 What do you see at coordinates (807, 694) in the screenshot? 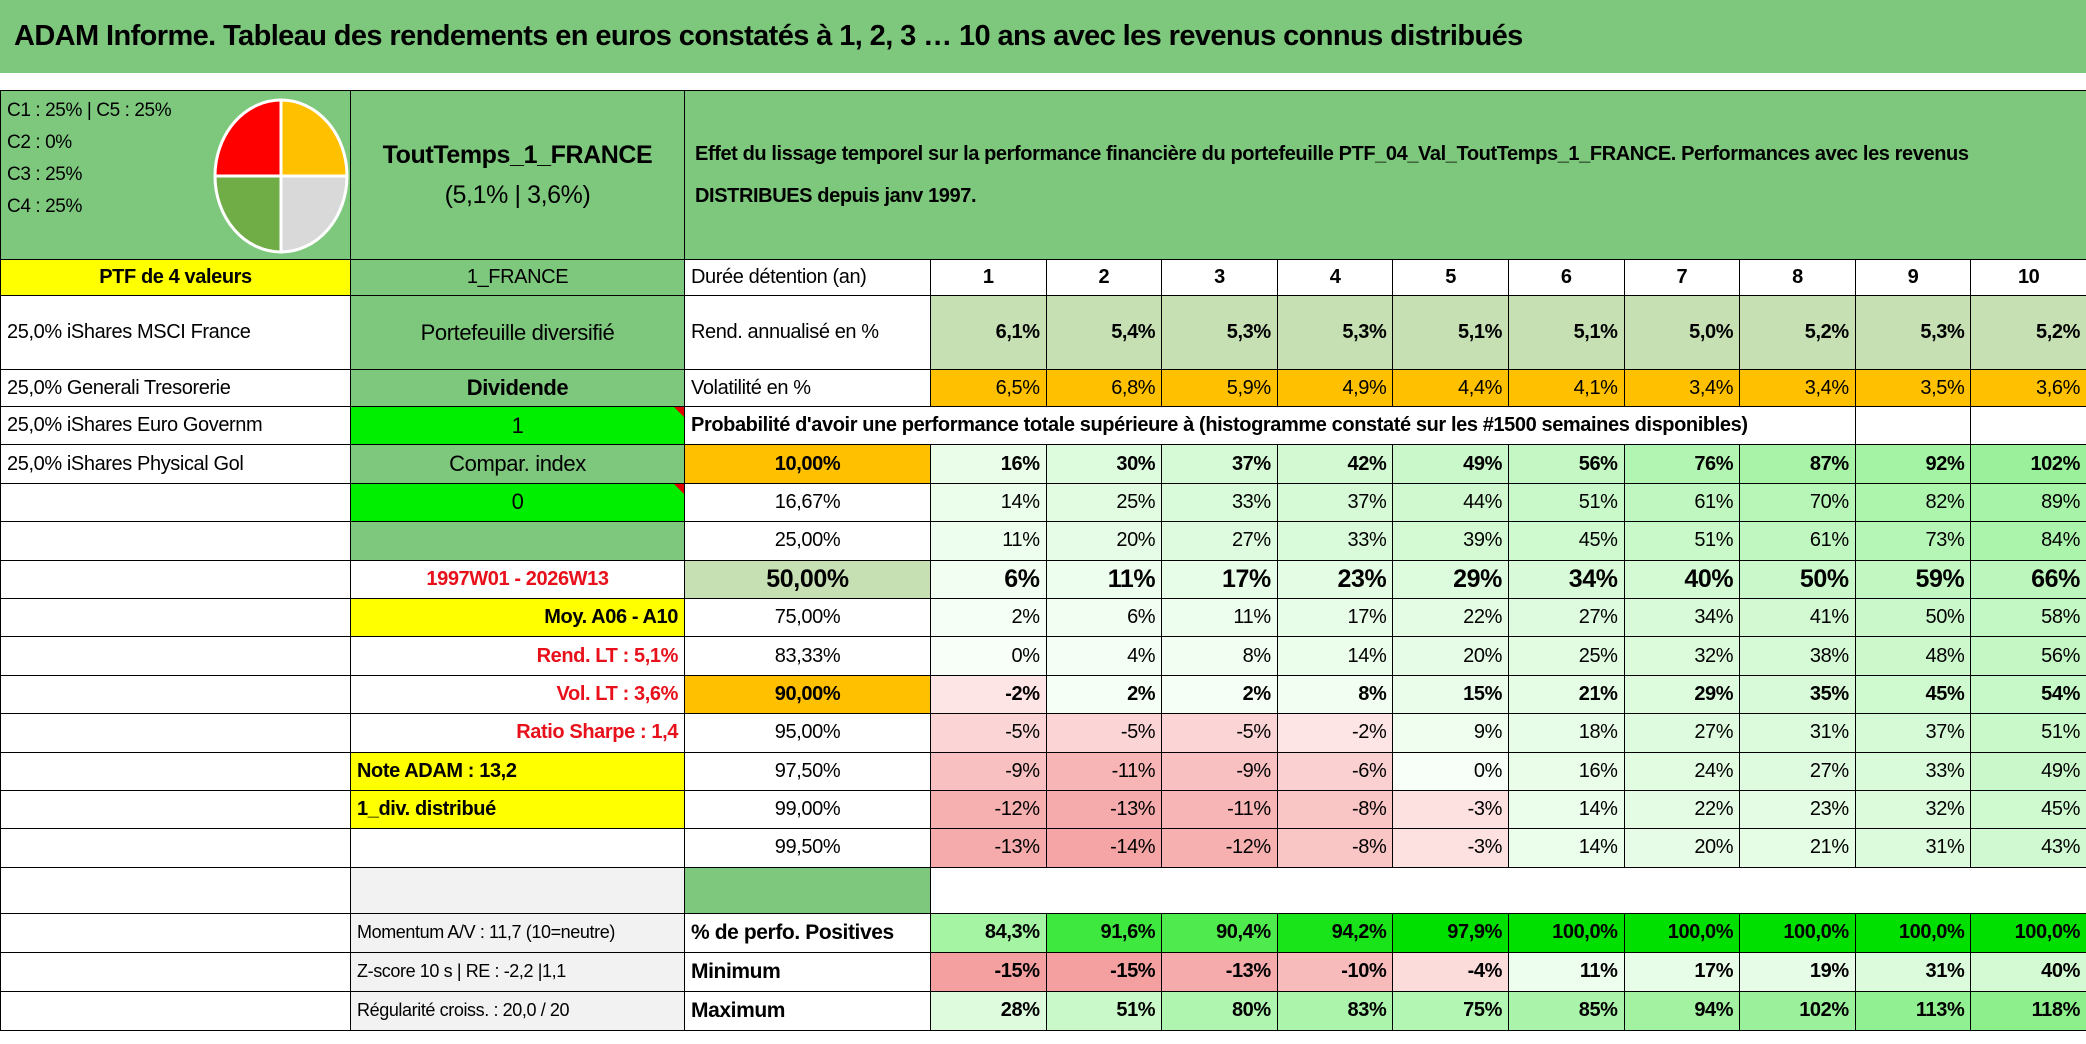
I see `quantile-label: 90,00%` at bounding box center [807, 694].